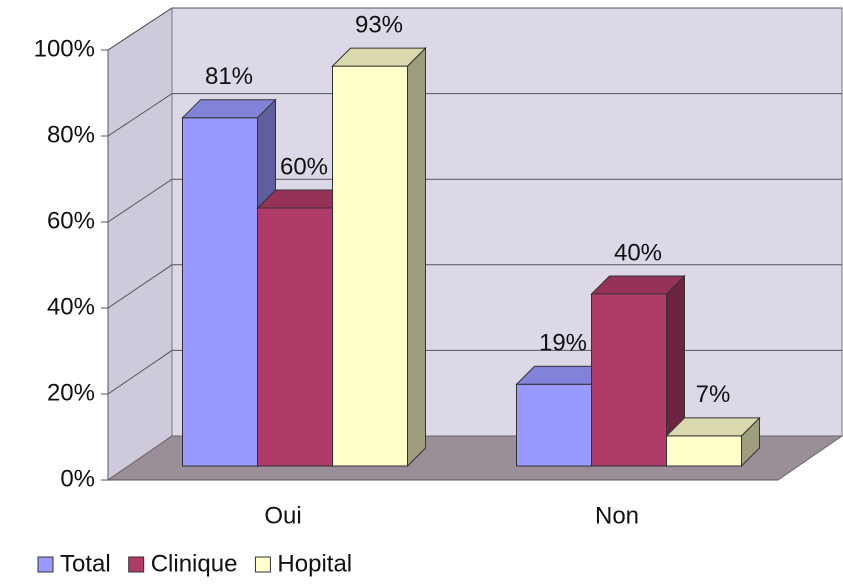 The height and width of the screenshot is (585, 843). Describe the element at coordinates (617, 515) in the screenshot. I see `x-tick-label: Non` at that location.